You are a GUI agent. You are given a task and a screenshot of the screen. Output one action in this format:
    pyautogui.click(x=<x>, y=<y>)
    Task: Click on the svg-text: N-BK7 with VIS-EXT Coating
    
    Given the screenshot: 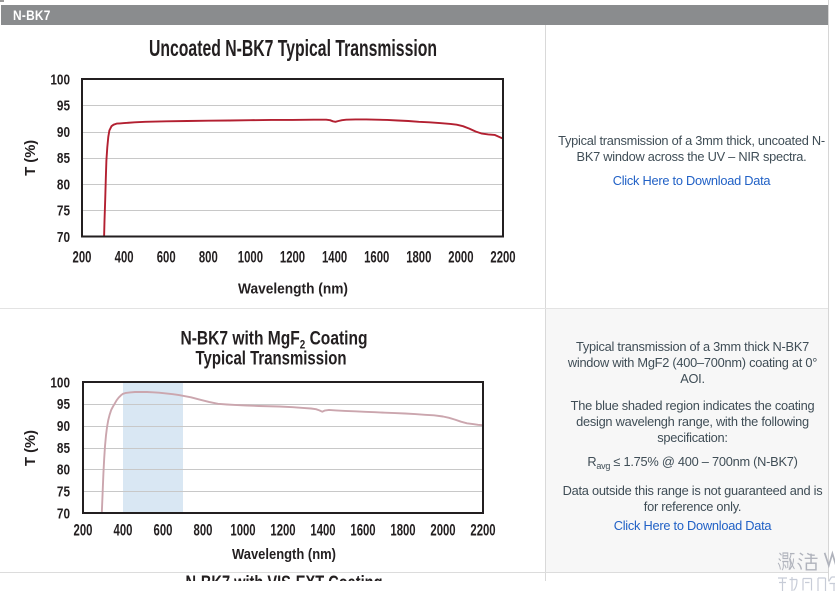 What is the action you would take?
    pyautogui.click(x=284, y=577)
    